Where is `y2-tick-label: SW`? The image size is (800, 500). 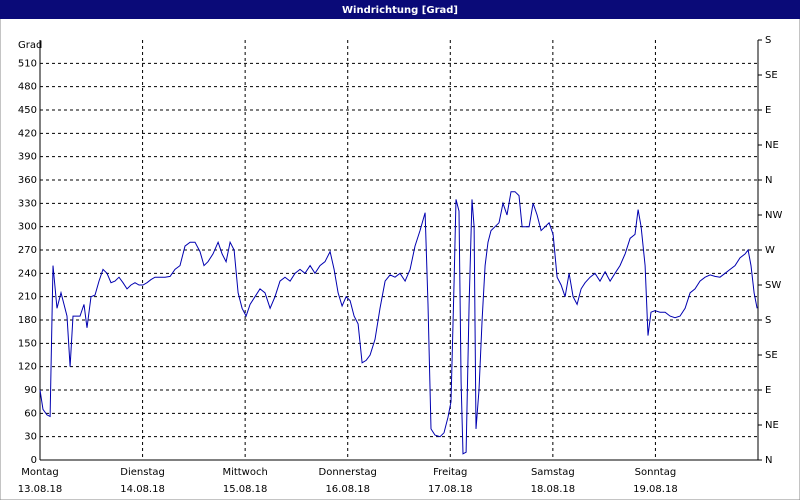
y2-tick-label: SW is located at coordinates (773, 285).